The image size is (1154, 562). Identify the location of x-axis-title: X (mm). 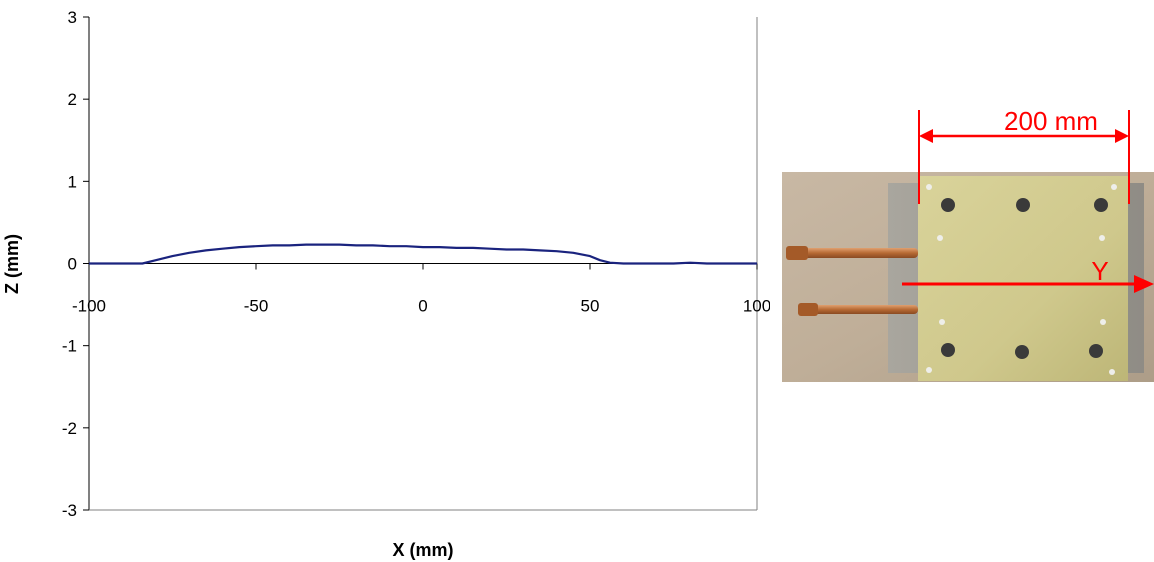
(422, 550).